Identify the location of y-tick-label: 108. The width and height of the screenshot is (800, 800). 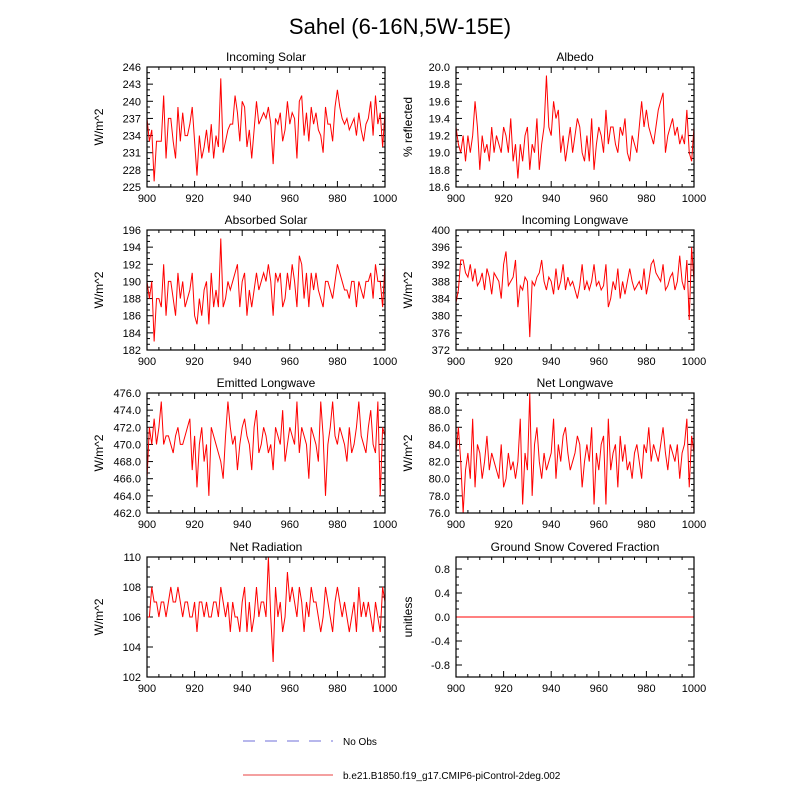
(132, 588).